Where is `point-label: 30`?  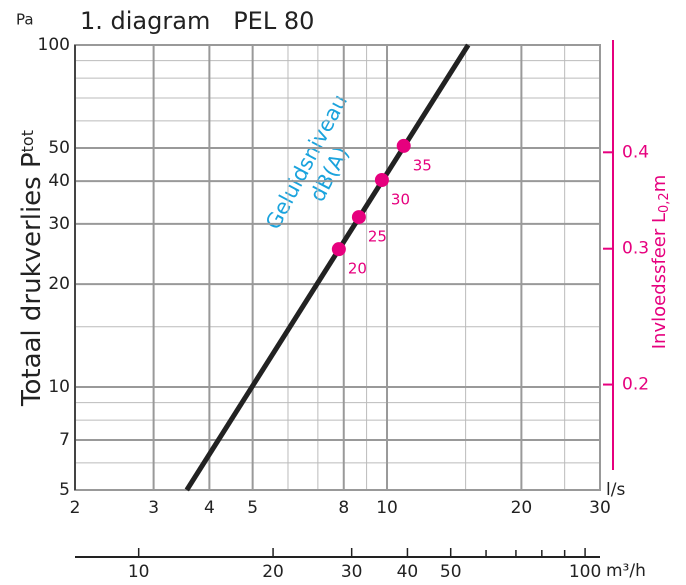
point-label: 30 is located at coordinates (400, 200).